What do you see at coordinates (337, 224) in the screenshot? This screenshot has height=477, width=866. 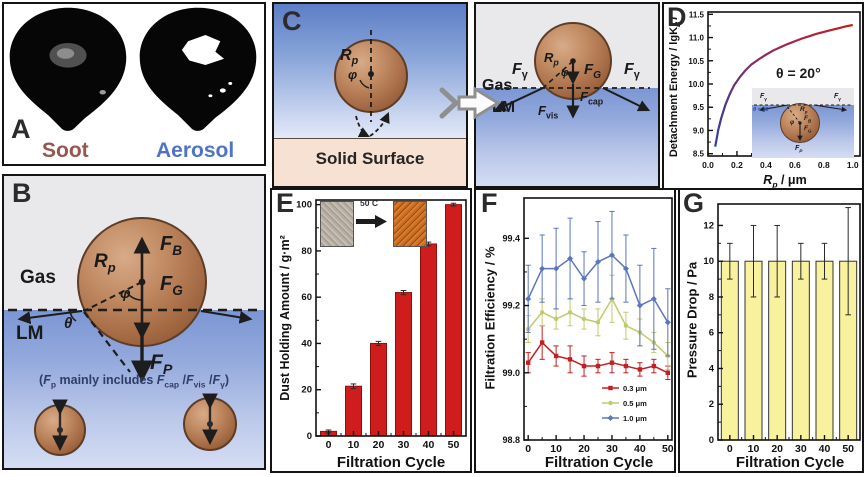 I see `filter-photo-before` at bounding box center [337, 224].